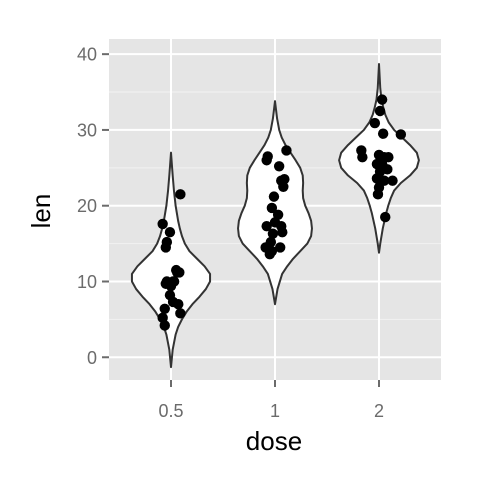  What do you see at coordinates (41, 211) in the screenshot?
I see `y-axis-title: len` at bounding box center [41, 211].